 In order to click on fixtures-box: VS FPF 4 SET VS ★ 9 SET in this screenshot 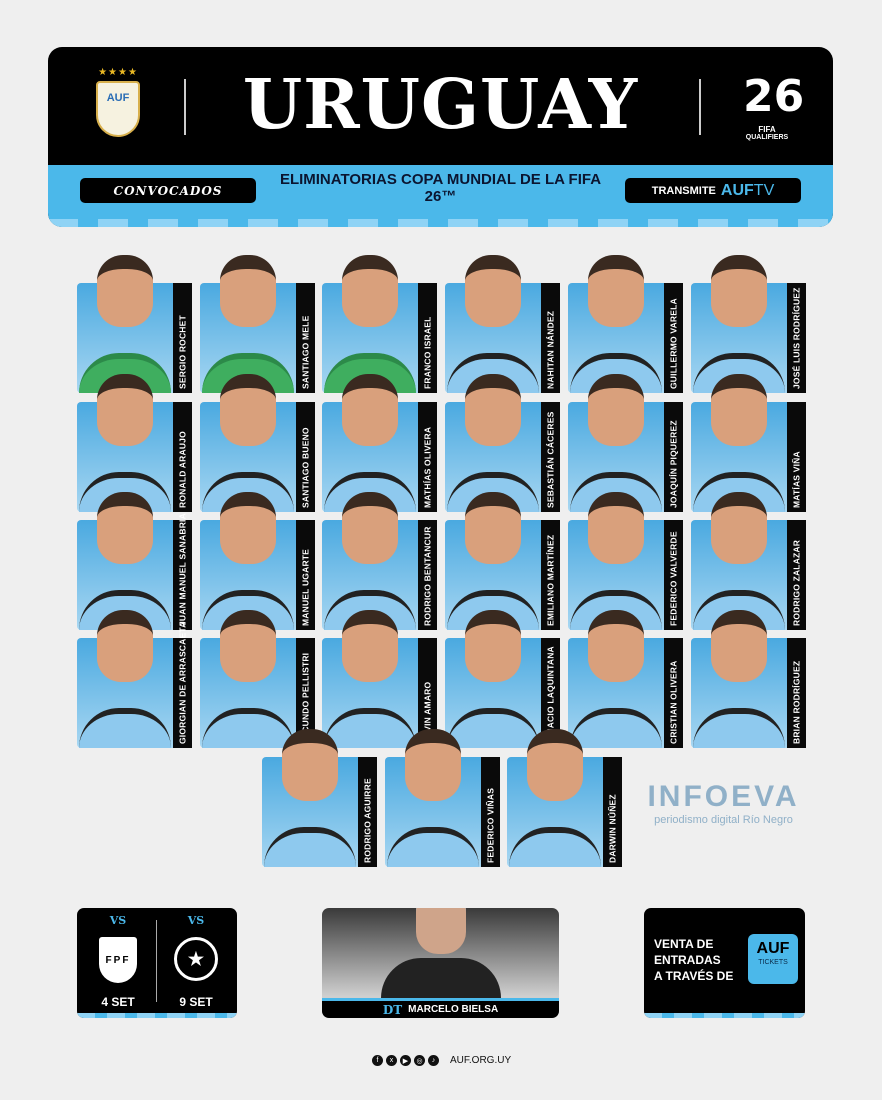, I will do `click(157, 963)`.